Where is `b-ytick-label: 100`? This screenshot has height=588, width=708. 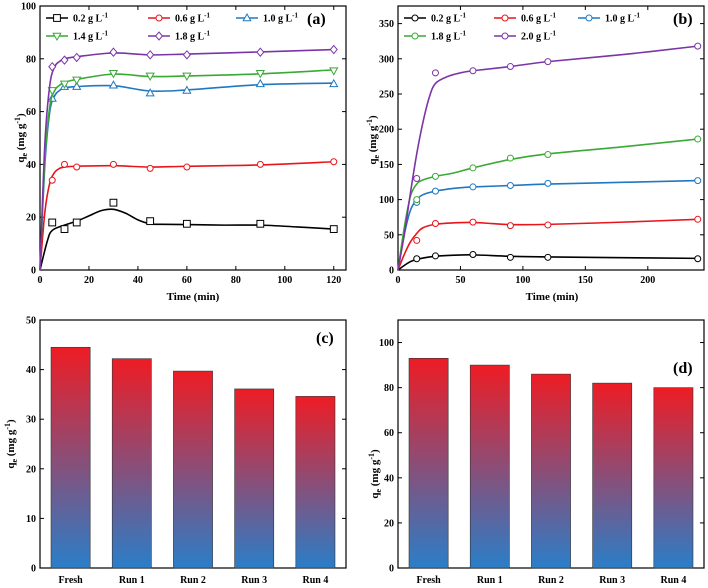
b-ytick-label: 100 is located at coordinates (386, 200).